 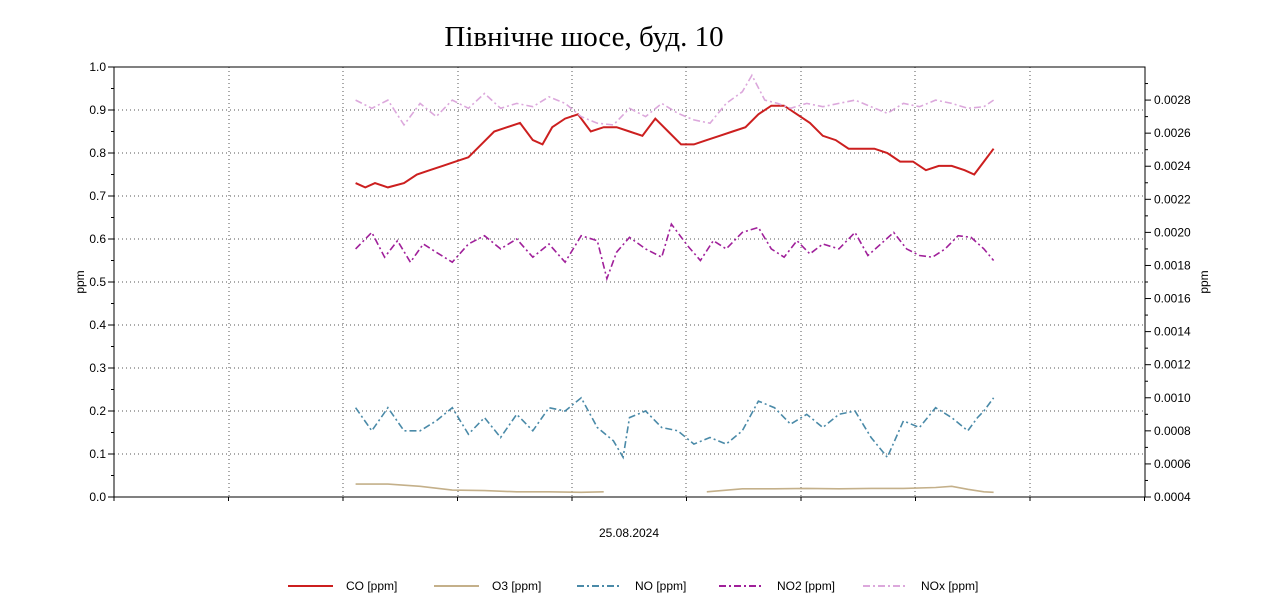 I want to click on left-tick-label: 0.4, so click(x=97, y=325).